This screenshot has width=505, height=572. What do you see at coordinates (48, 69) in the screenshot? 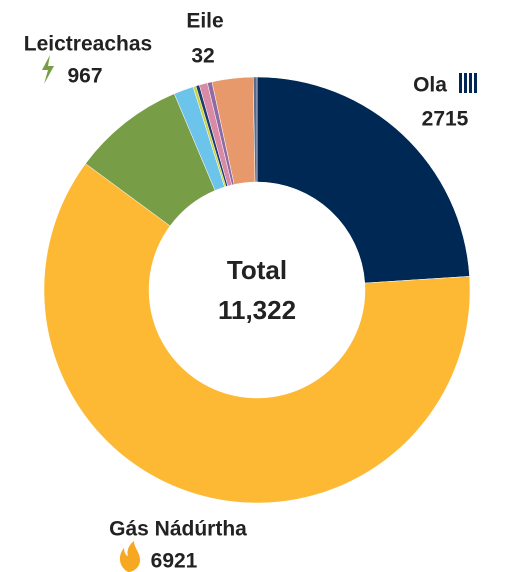
I see `lightning-icon` at bounding box center [48, 69].